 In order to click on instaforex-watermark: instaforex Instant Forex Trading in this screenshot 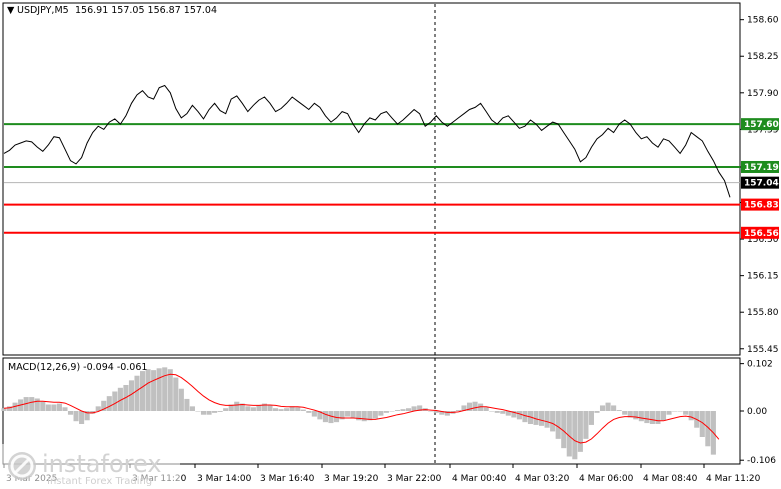, I will do `click(90, 466)`.